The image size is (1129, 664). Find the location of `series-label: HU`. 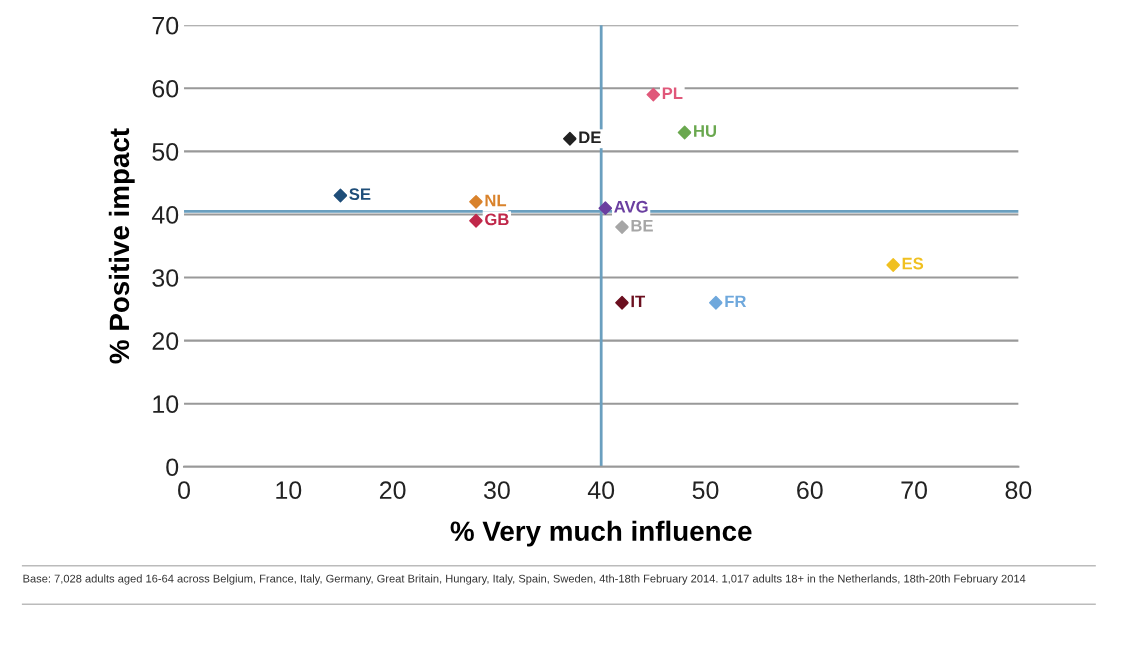

series-label: HU is located at coordinates (705, 131).